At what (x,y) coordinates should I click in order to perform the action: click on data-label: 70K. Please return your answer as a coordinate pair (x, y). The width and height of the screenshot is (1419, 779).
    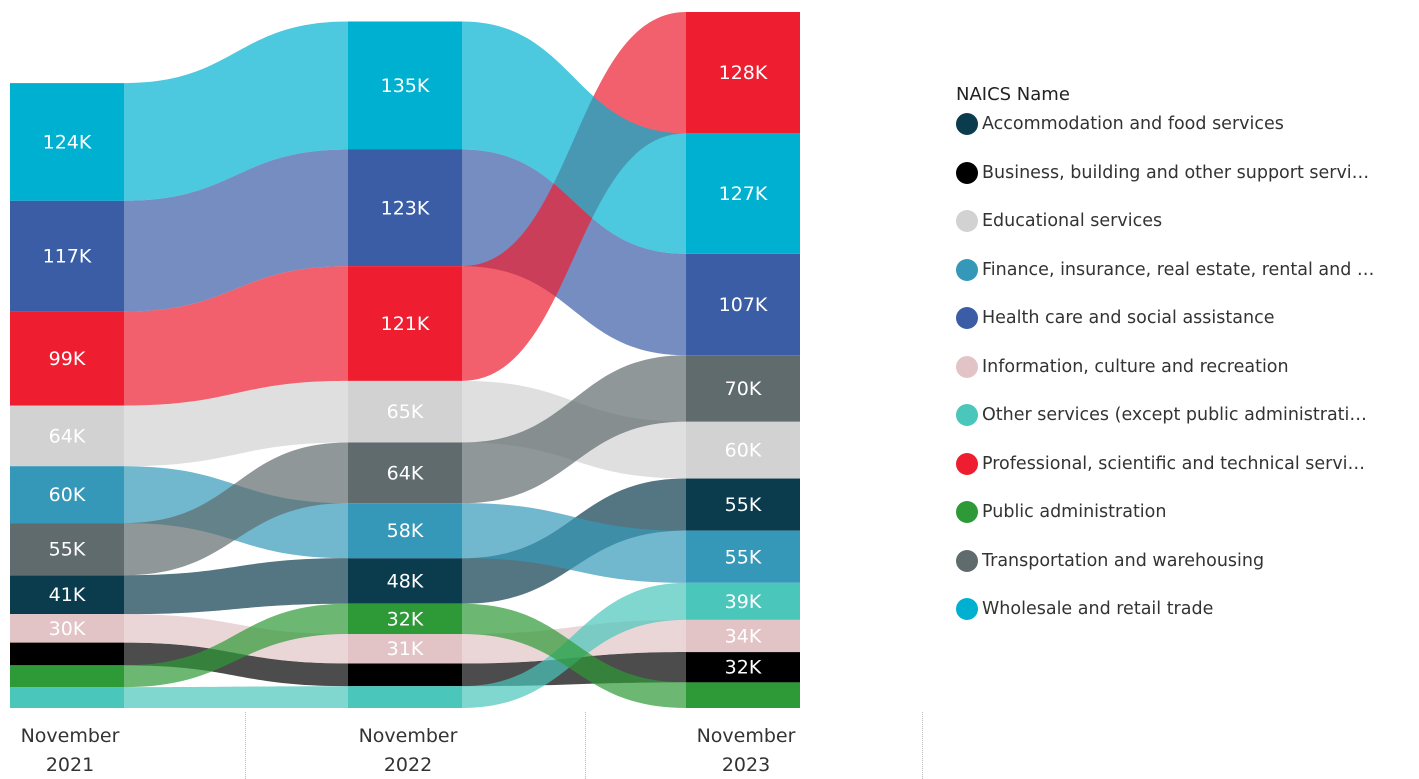
    Looking at the image, I should click on (743, 389).